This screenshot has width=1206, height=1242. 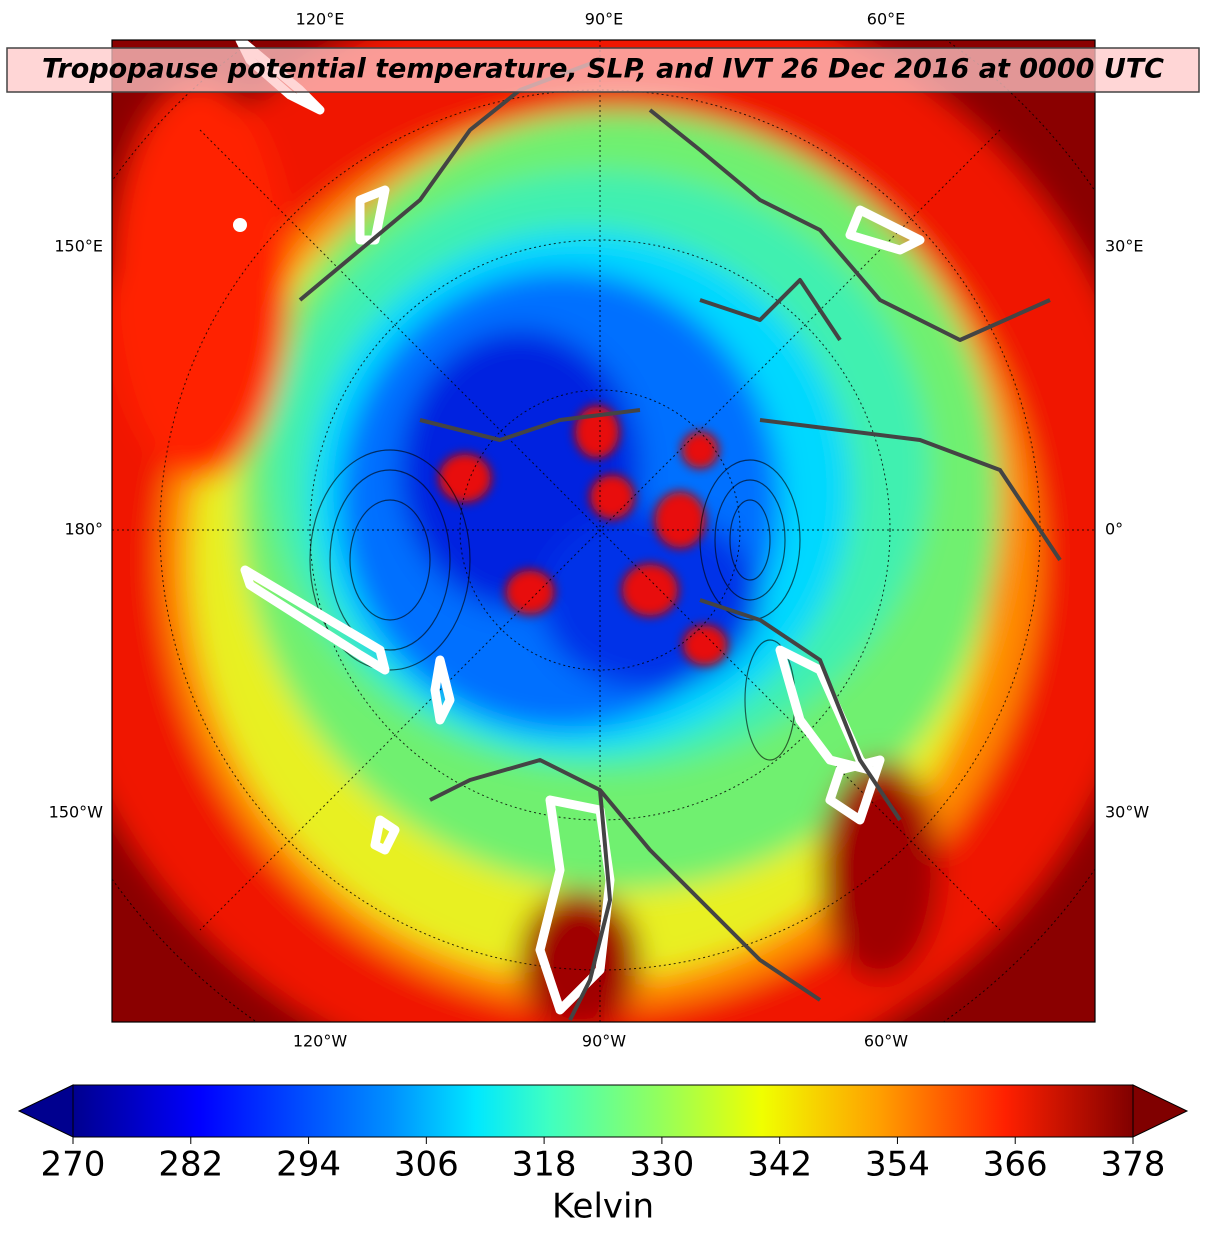 What do you see at coordinates (897, 1165) in the screenshot?
I see `colorbar-tick-label: 354` at bounding box center [897, 1165].